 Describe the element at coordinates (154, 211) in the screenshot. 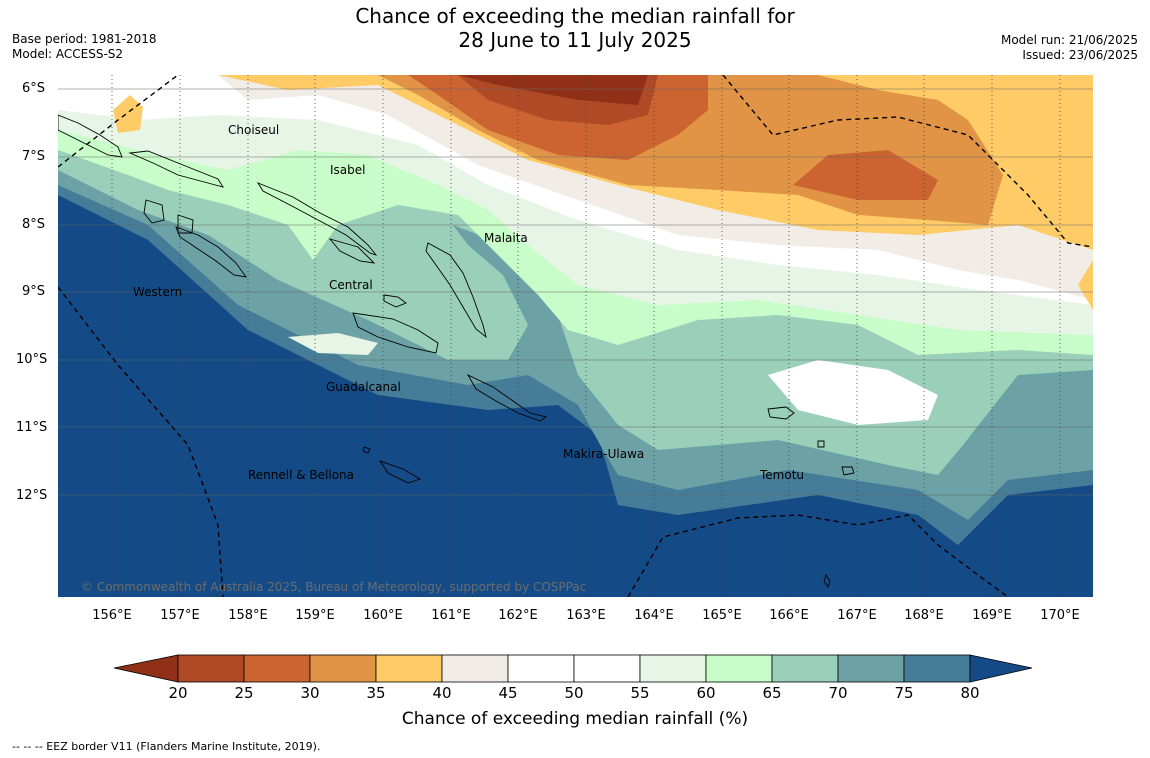

I see `vella-lavella-island` at that location.